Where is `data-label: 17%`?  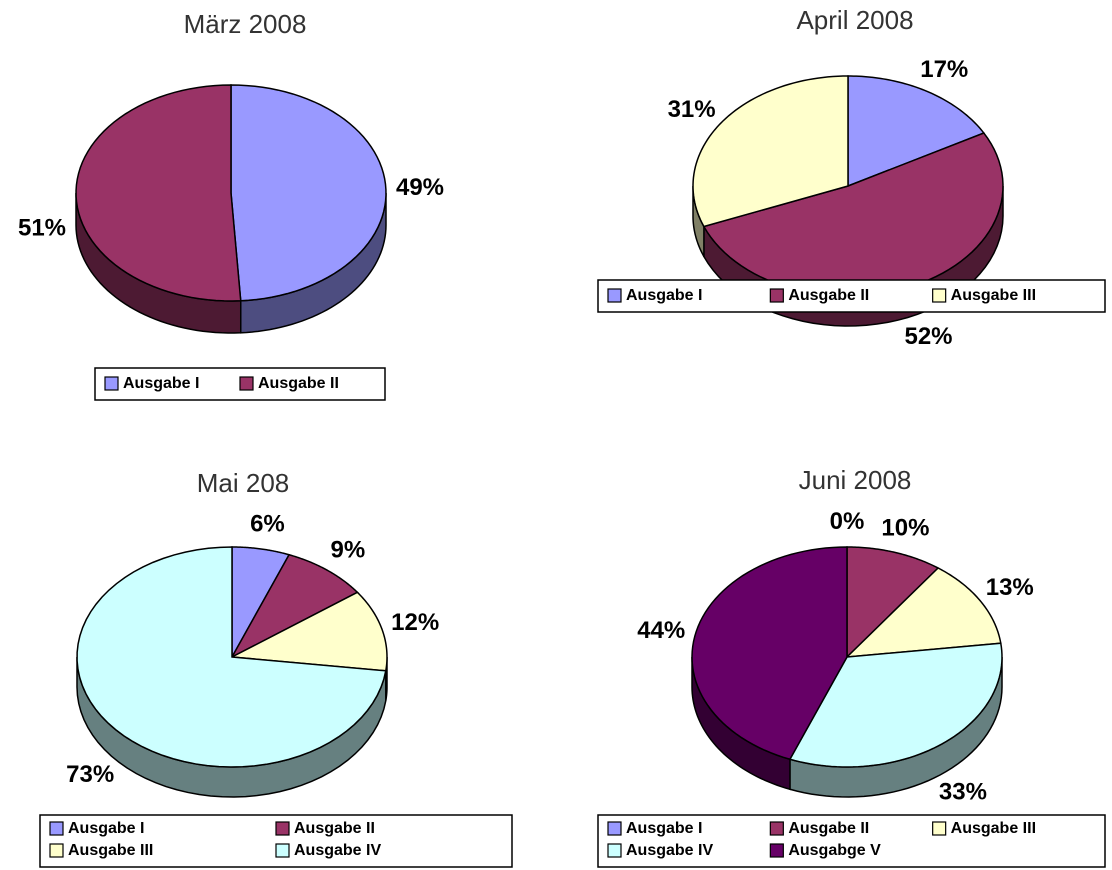
data-label: 17% is located at coordinates (944, 69).